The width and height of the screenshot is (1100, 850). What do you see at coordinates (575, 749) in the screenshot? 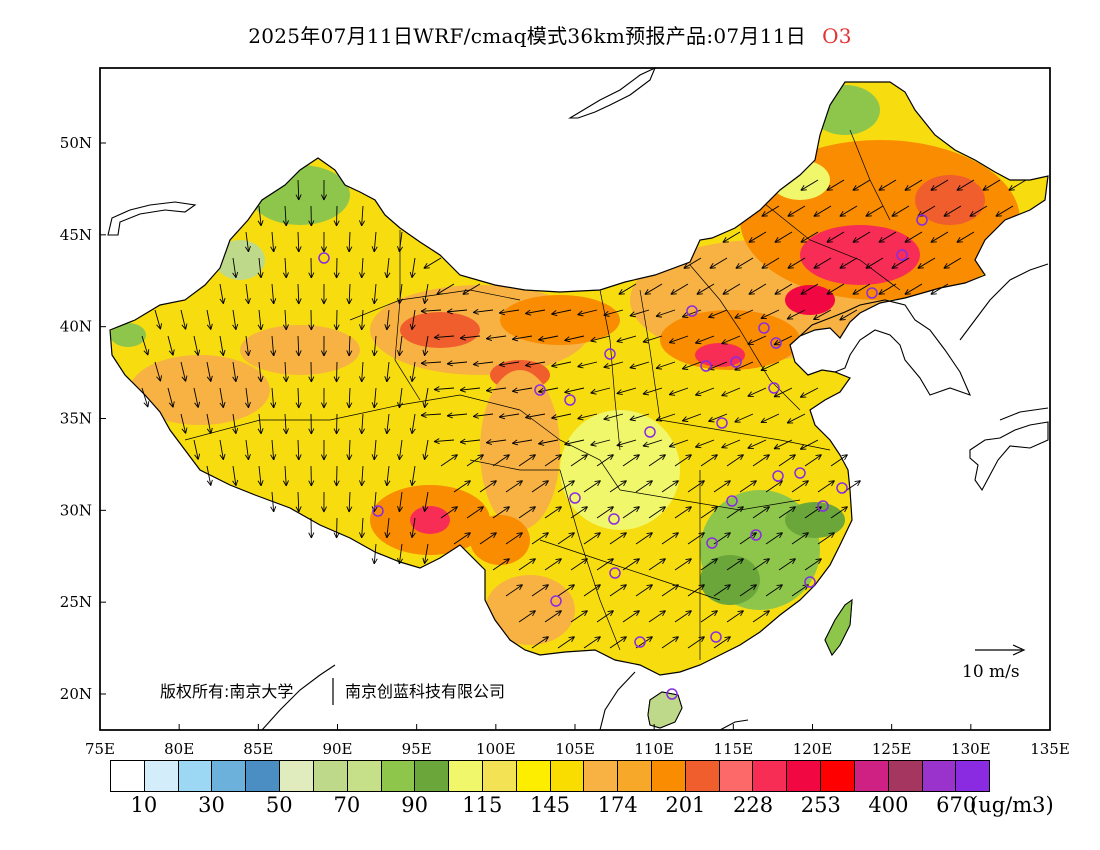
I see `x-tick-label: 105E` at bounding box center [575, 749].